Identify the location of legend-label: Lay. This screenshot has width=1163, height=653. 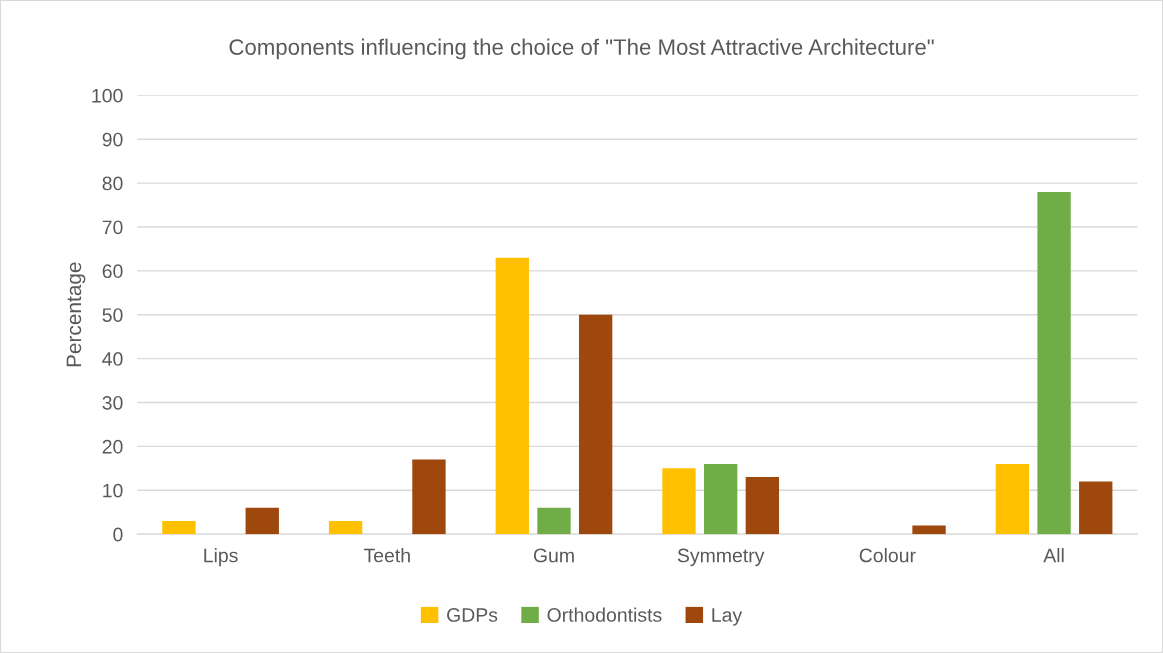
(727, 617).